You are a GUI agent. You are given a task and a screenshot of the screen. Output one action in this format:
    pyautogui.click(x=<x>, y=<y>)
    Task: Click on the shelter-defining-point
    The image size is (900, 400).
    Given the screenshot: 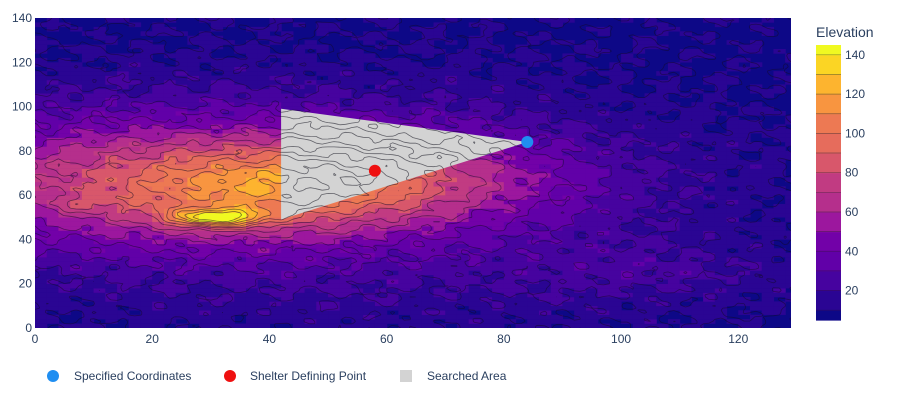 What is the action you would take?
    pyautogui.click(x=375, y=171)
    